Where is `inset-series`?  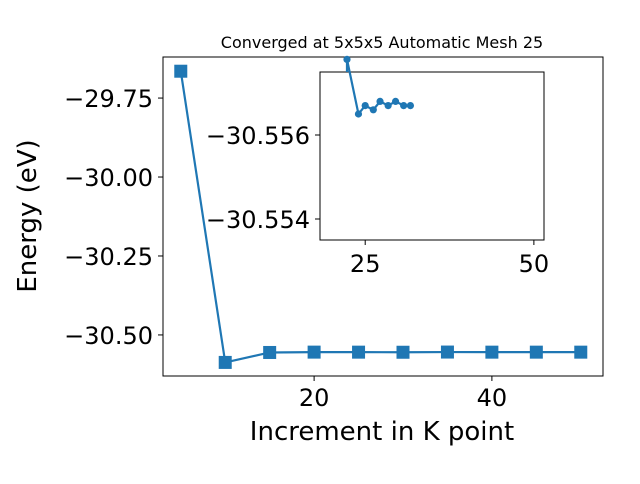
inset-series is located at coordinates (379, 86).